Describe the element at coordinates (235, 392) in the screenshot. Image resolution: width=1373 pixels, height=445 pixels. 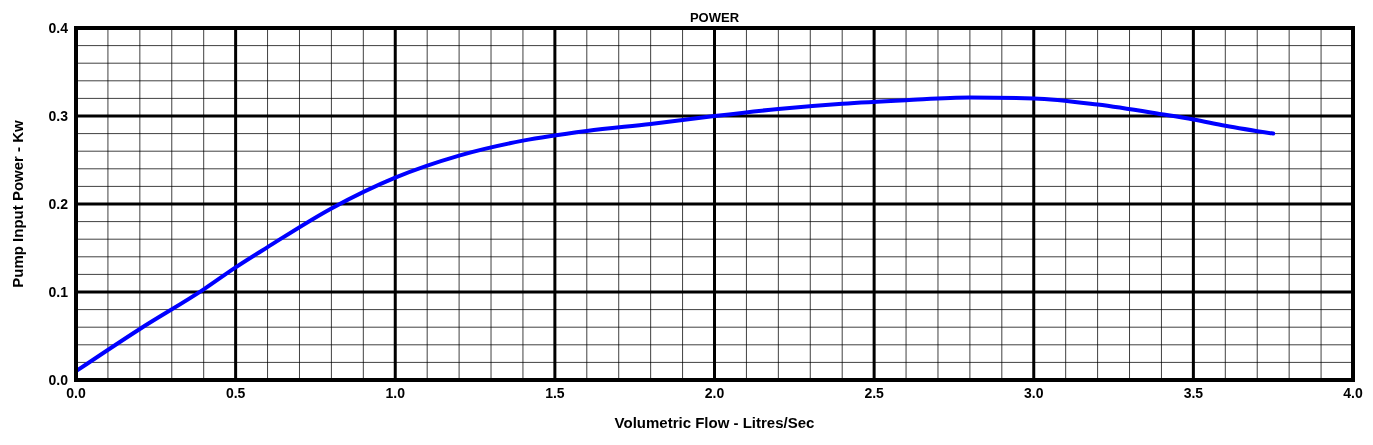
I see `x-tick-label: 0.5` at that location.